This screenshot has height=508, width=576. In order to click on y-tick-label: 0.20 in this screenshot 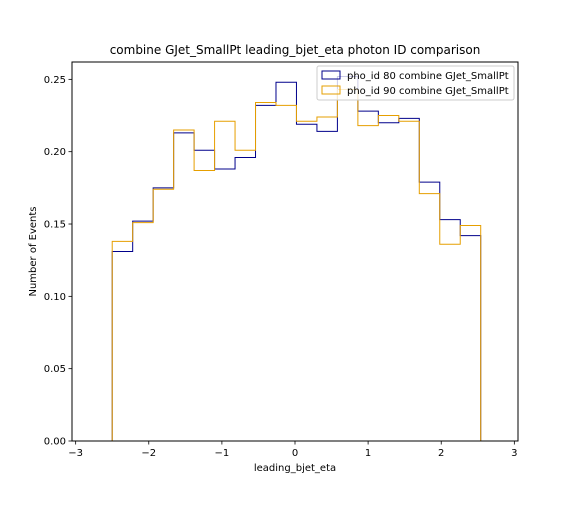, I will do `click(55, 152)`.